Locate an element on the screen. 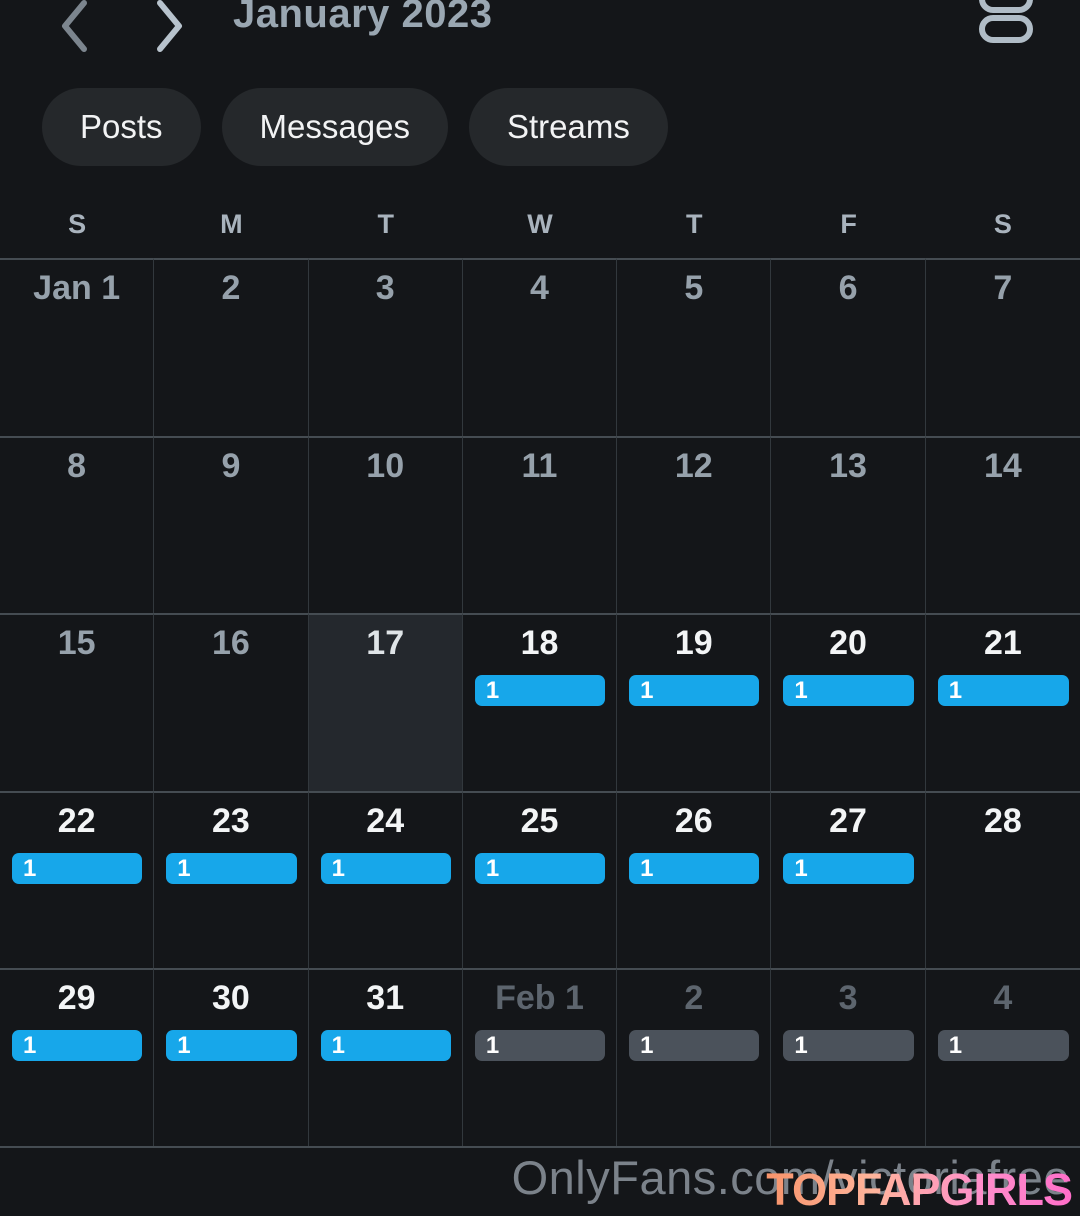 The height and width of the screenshot is (1216, 1080). filter-messages-button: Messages is located at coordinates (334, 127).